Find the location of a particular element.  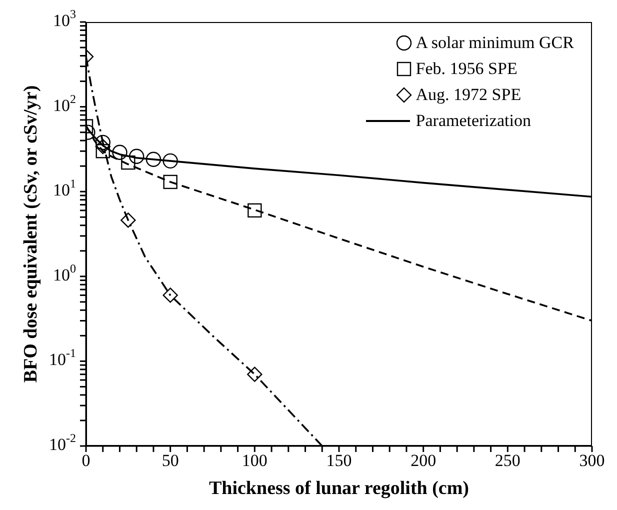

legend-label: Parameterization is located at coordinates (473, 121).